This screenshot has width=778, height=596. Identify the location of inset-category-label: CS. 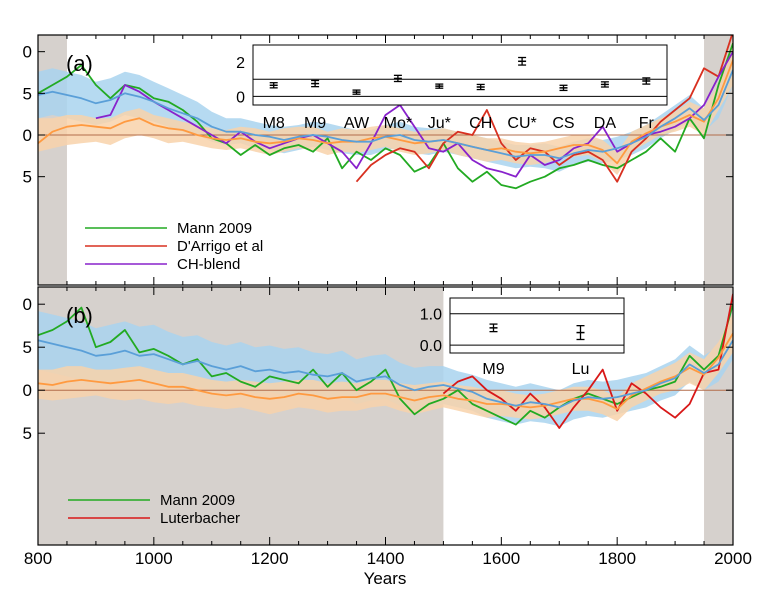
(563, 123).